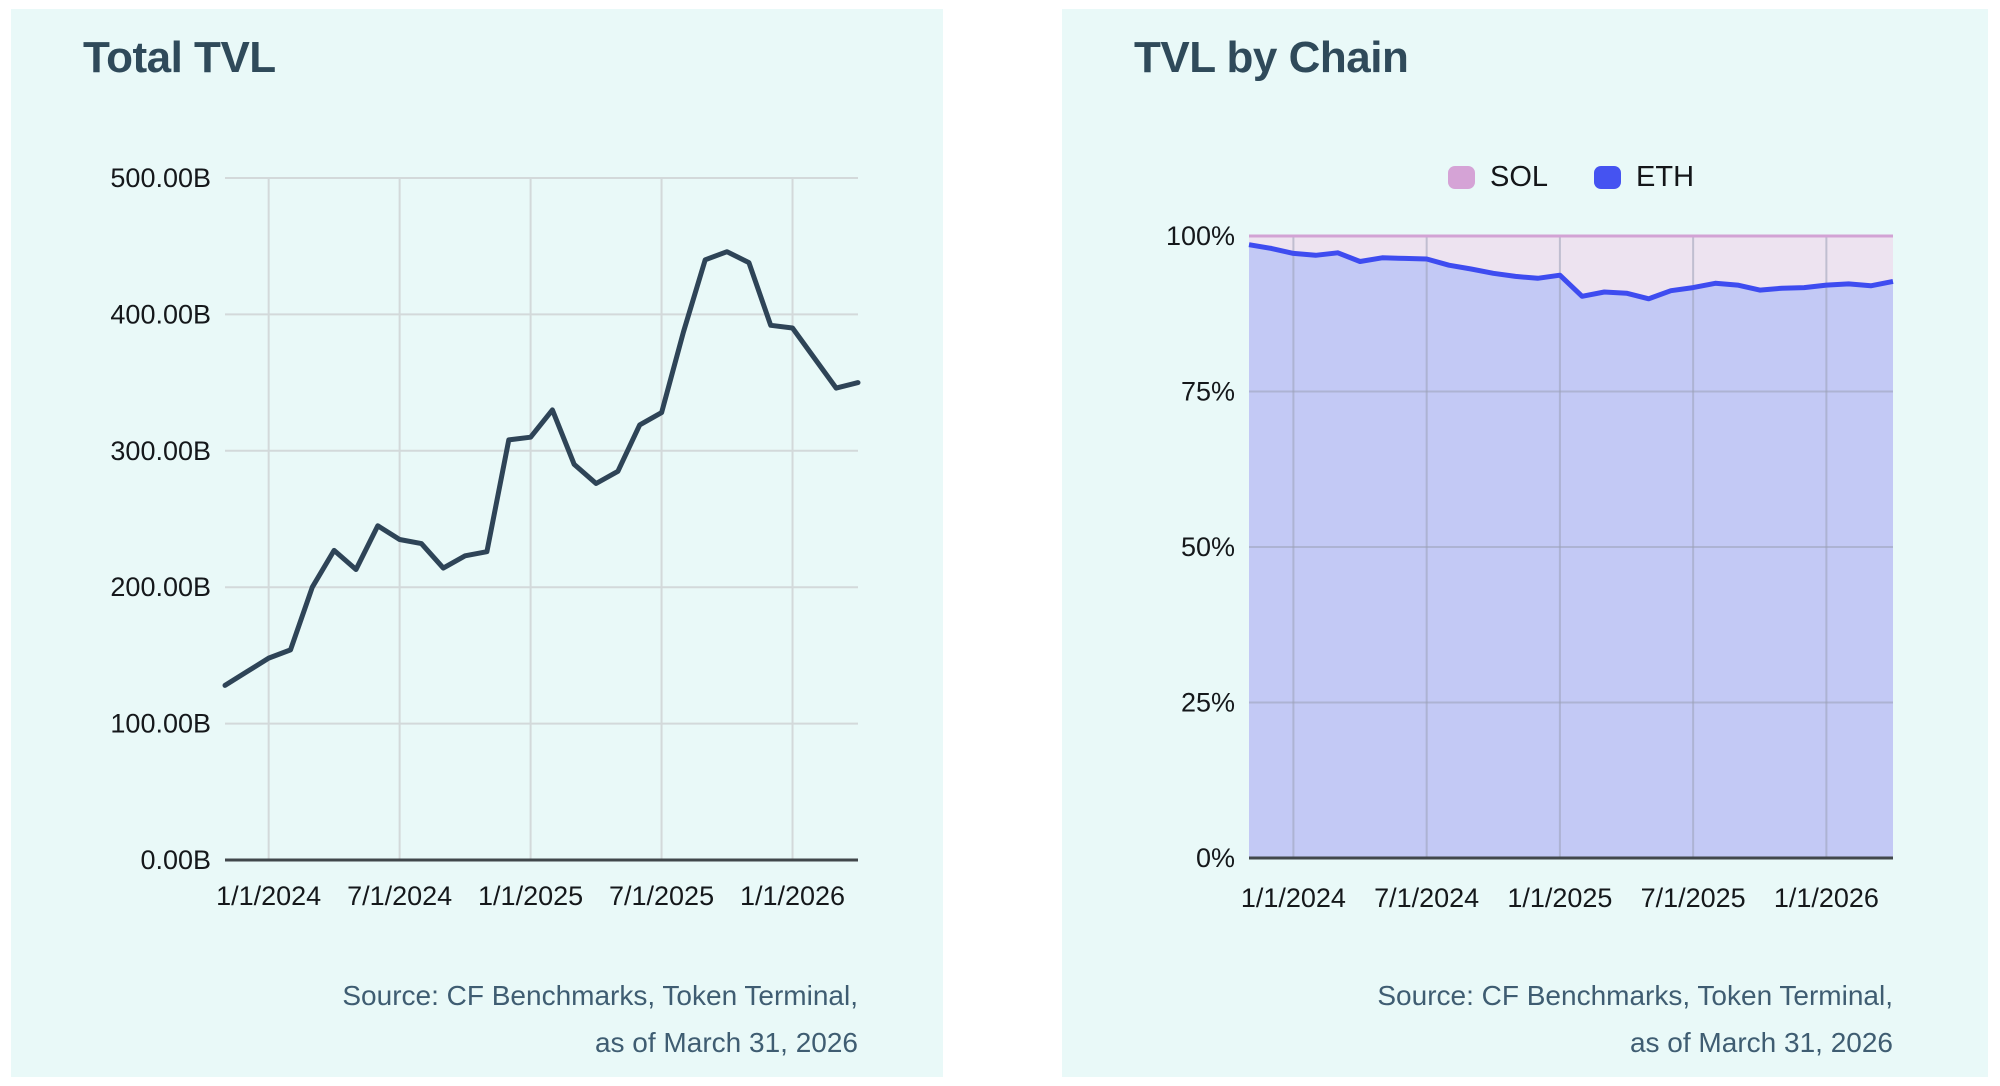 This screenshot has height=1086, width=2000. I want to click on y-tick-label: 50%, so click(1208, 547).